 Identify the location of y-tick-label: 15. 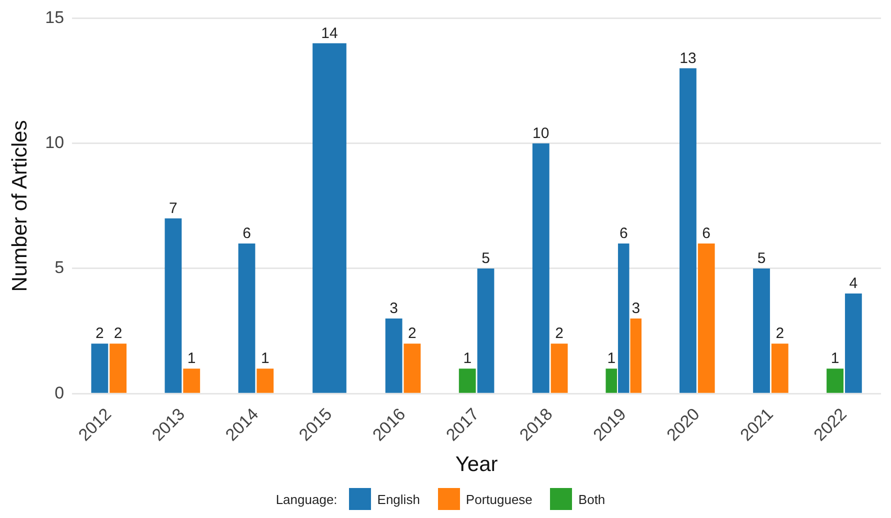
(54, 17).